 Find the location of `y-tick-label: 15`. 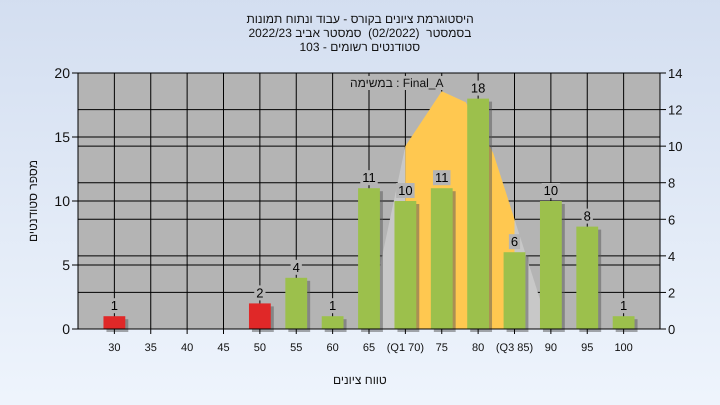

y-tick-label: 15 is located at coordinates (62, 137).